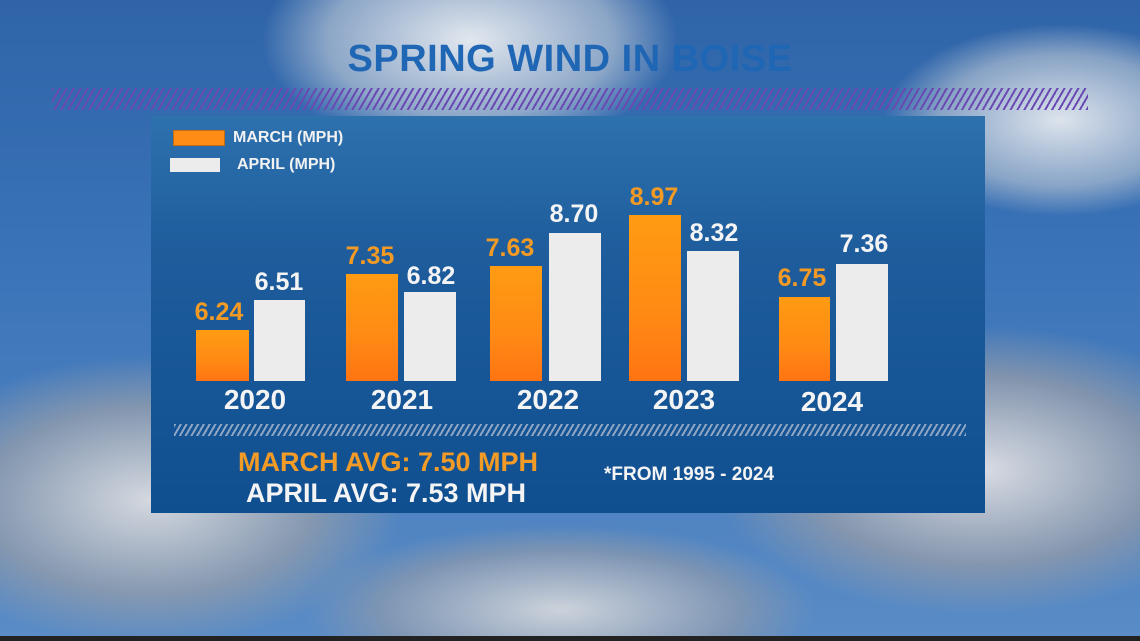 The width and height of the screenshot is (1140, 641). What do you see at coordinates (684, 399) in the screenshot?
I see `year-label-2023: 2023` at bounding box center [684, 399].